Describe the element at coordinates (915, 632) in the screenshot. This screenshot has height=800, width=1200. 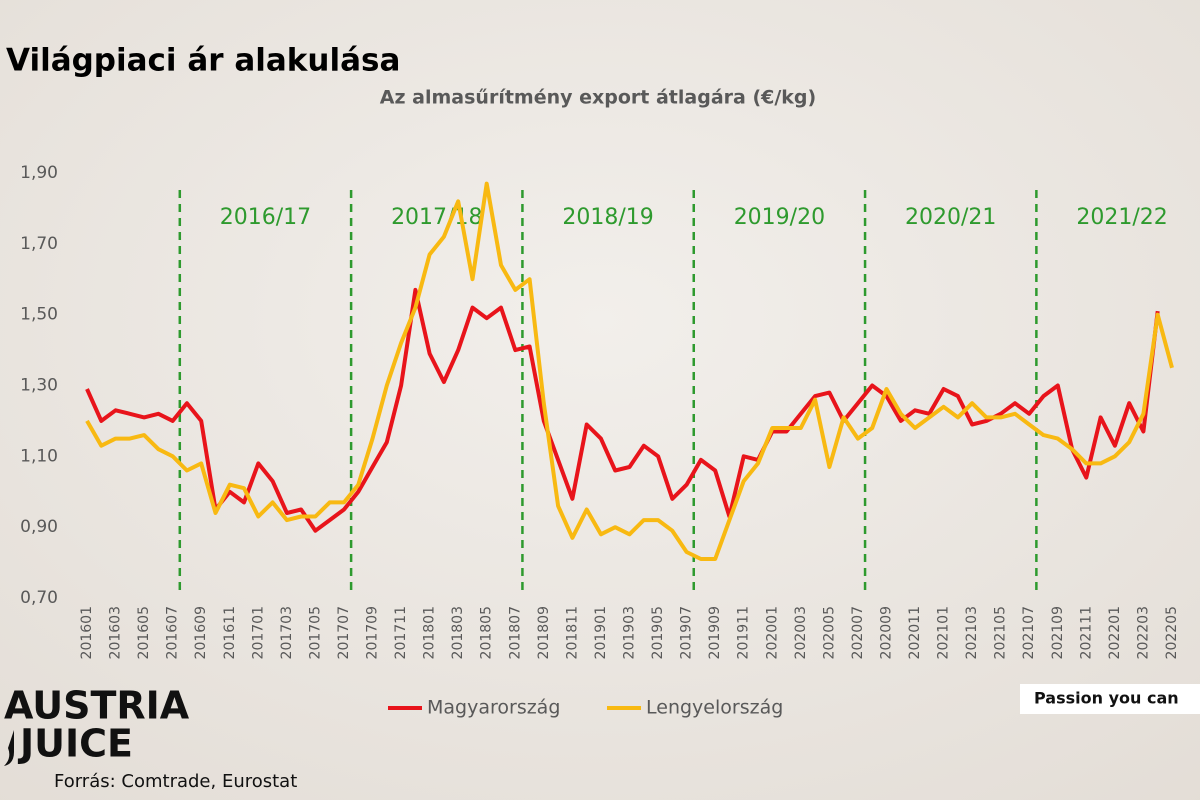
I see `x-tick-label: 202011` at that location.